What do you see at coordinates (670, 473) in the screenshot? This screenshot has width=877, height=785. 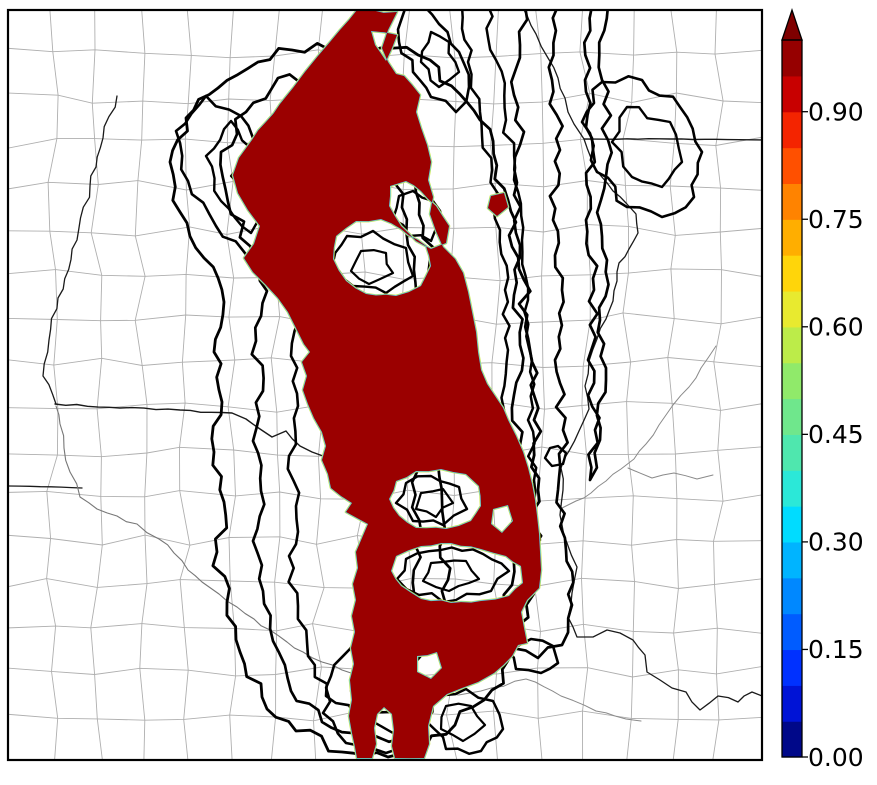 I see `river-branch-east` at bounding box center [670, 473].